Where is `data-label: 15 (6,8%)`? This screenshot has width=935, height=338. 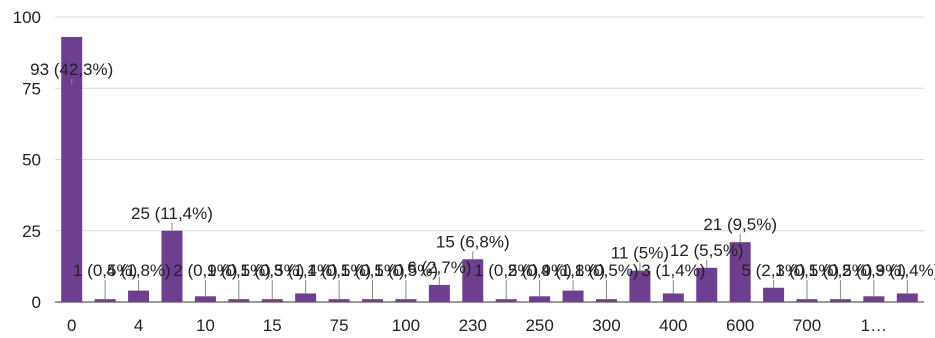
data-label: 15 (6,8%) is located at coordinates (473, 241).